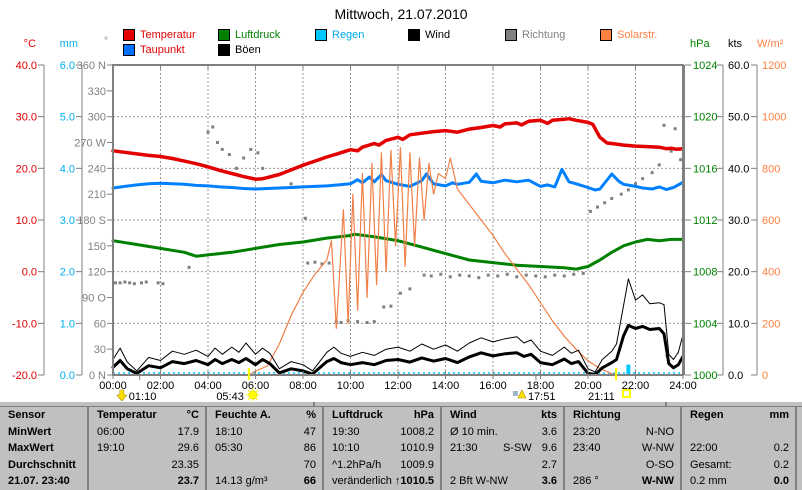  I want to click on table-cell: 05:30, so click(229, 448).